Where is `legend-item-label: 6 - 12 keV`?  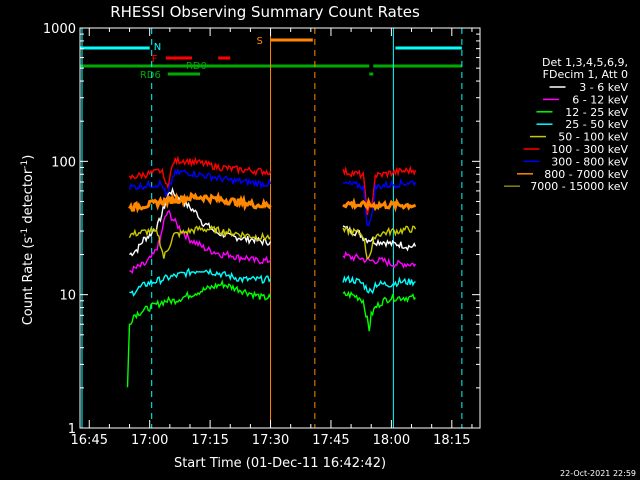 legend-item-label: 6 - 12 keV is located at coordinates (600, 99).